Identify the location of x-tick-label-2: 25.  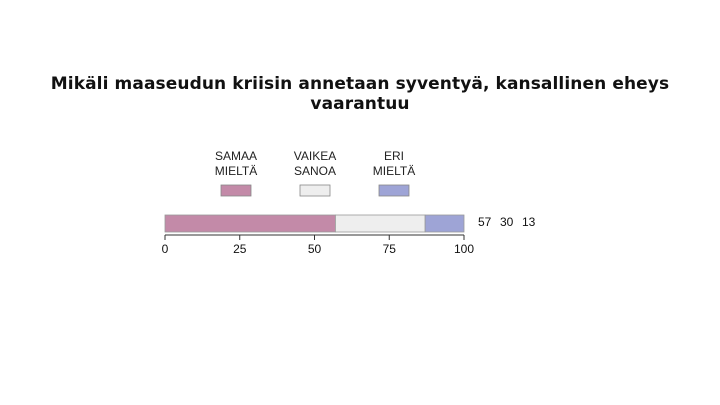
(240, 249).